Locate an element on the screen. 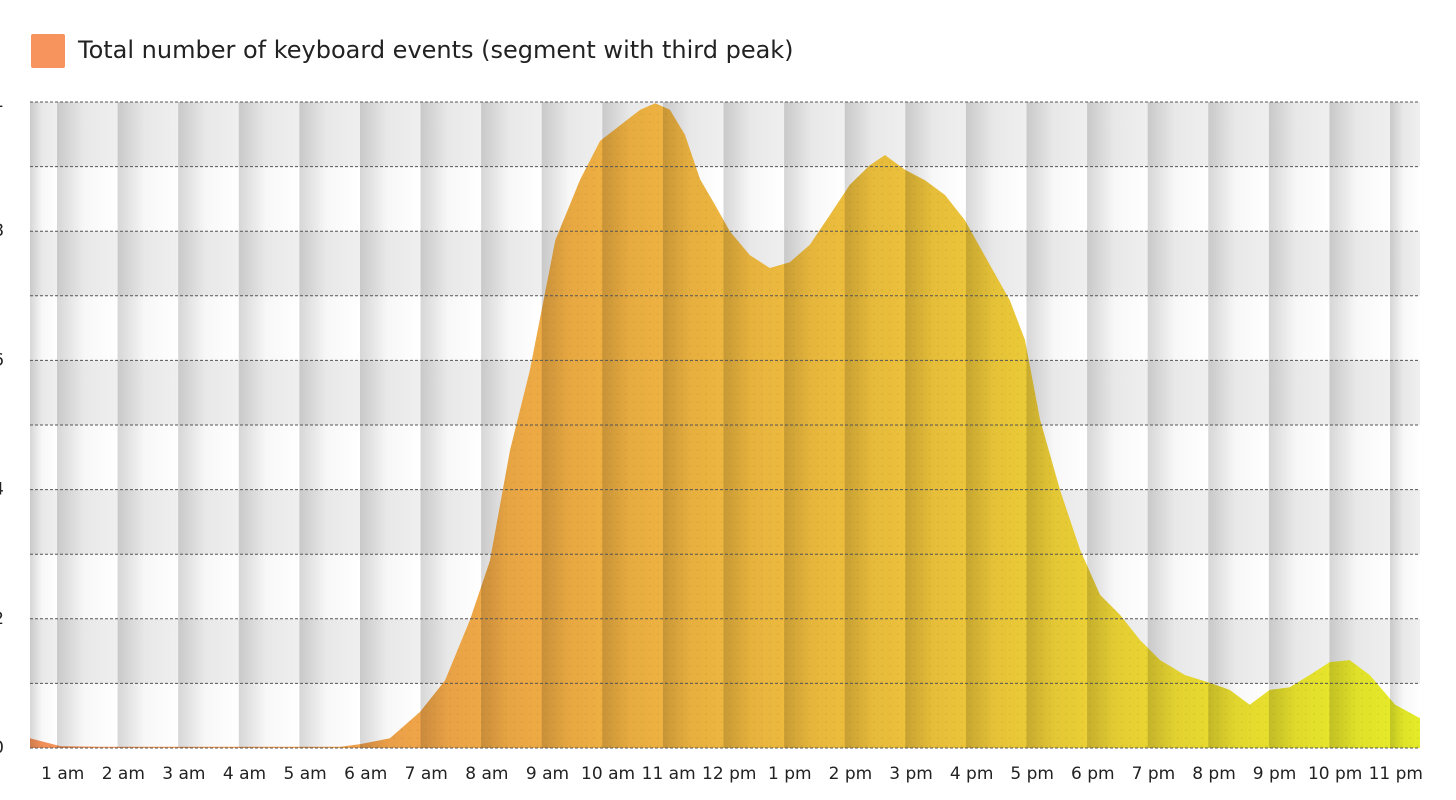 The width and height of the screenshot is (1456, 800). x-tick-label: 8 pm is located at coordinates (1214, 774).